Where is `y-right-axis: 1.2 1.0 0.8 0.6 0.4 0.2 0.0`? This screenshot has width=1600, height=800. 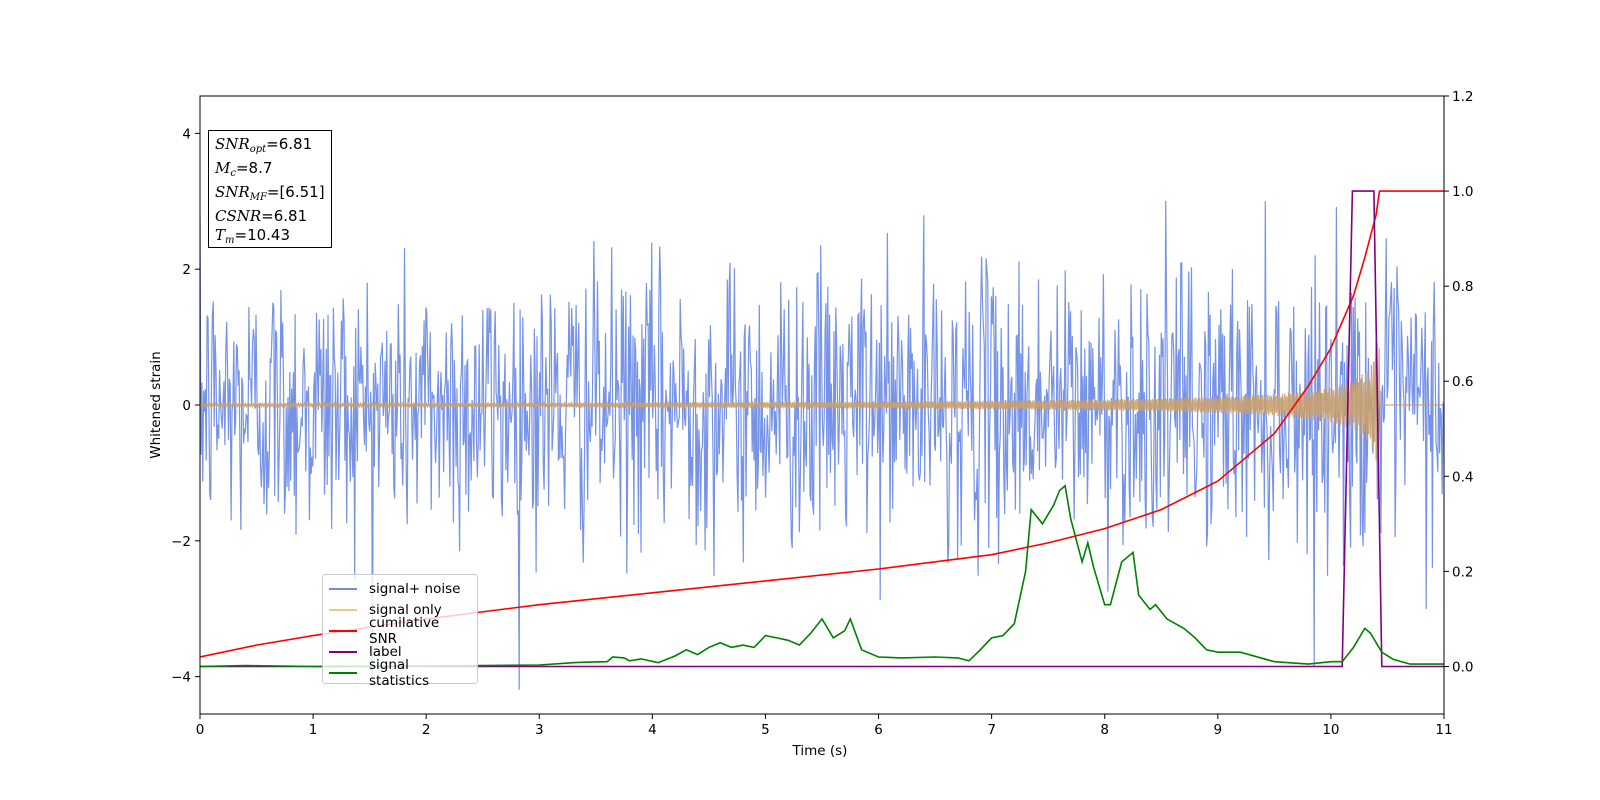 y-right-axis: 1.2 1.0 0.8 0.6 0.4 0.2 0.0 is located at coordinates (1458, 382).